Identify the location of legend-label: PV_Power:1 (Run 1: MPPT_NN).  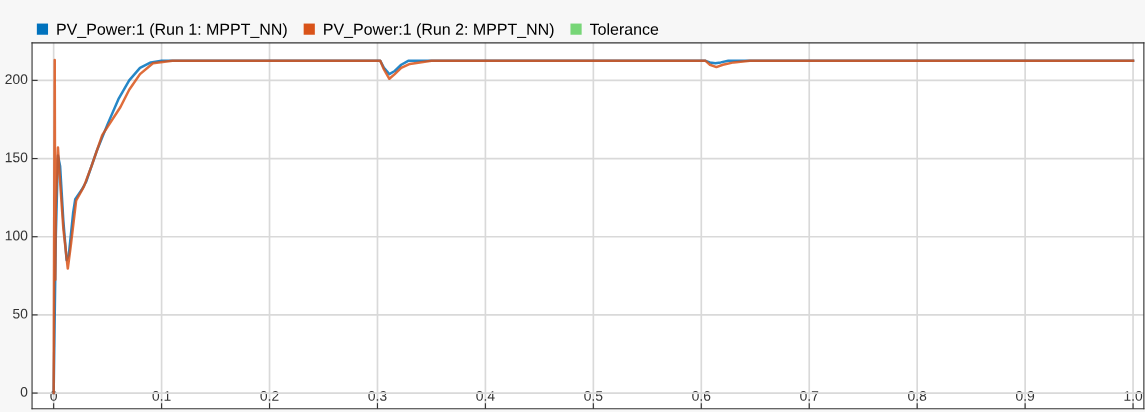
(172, 31).